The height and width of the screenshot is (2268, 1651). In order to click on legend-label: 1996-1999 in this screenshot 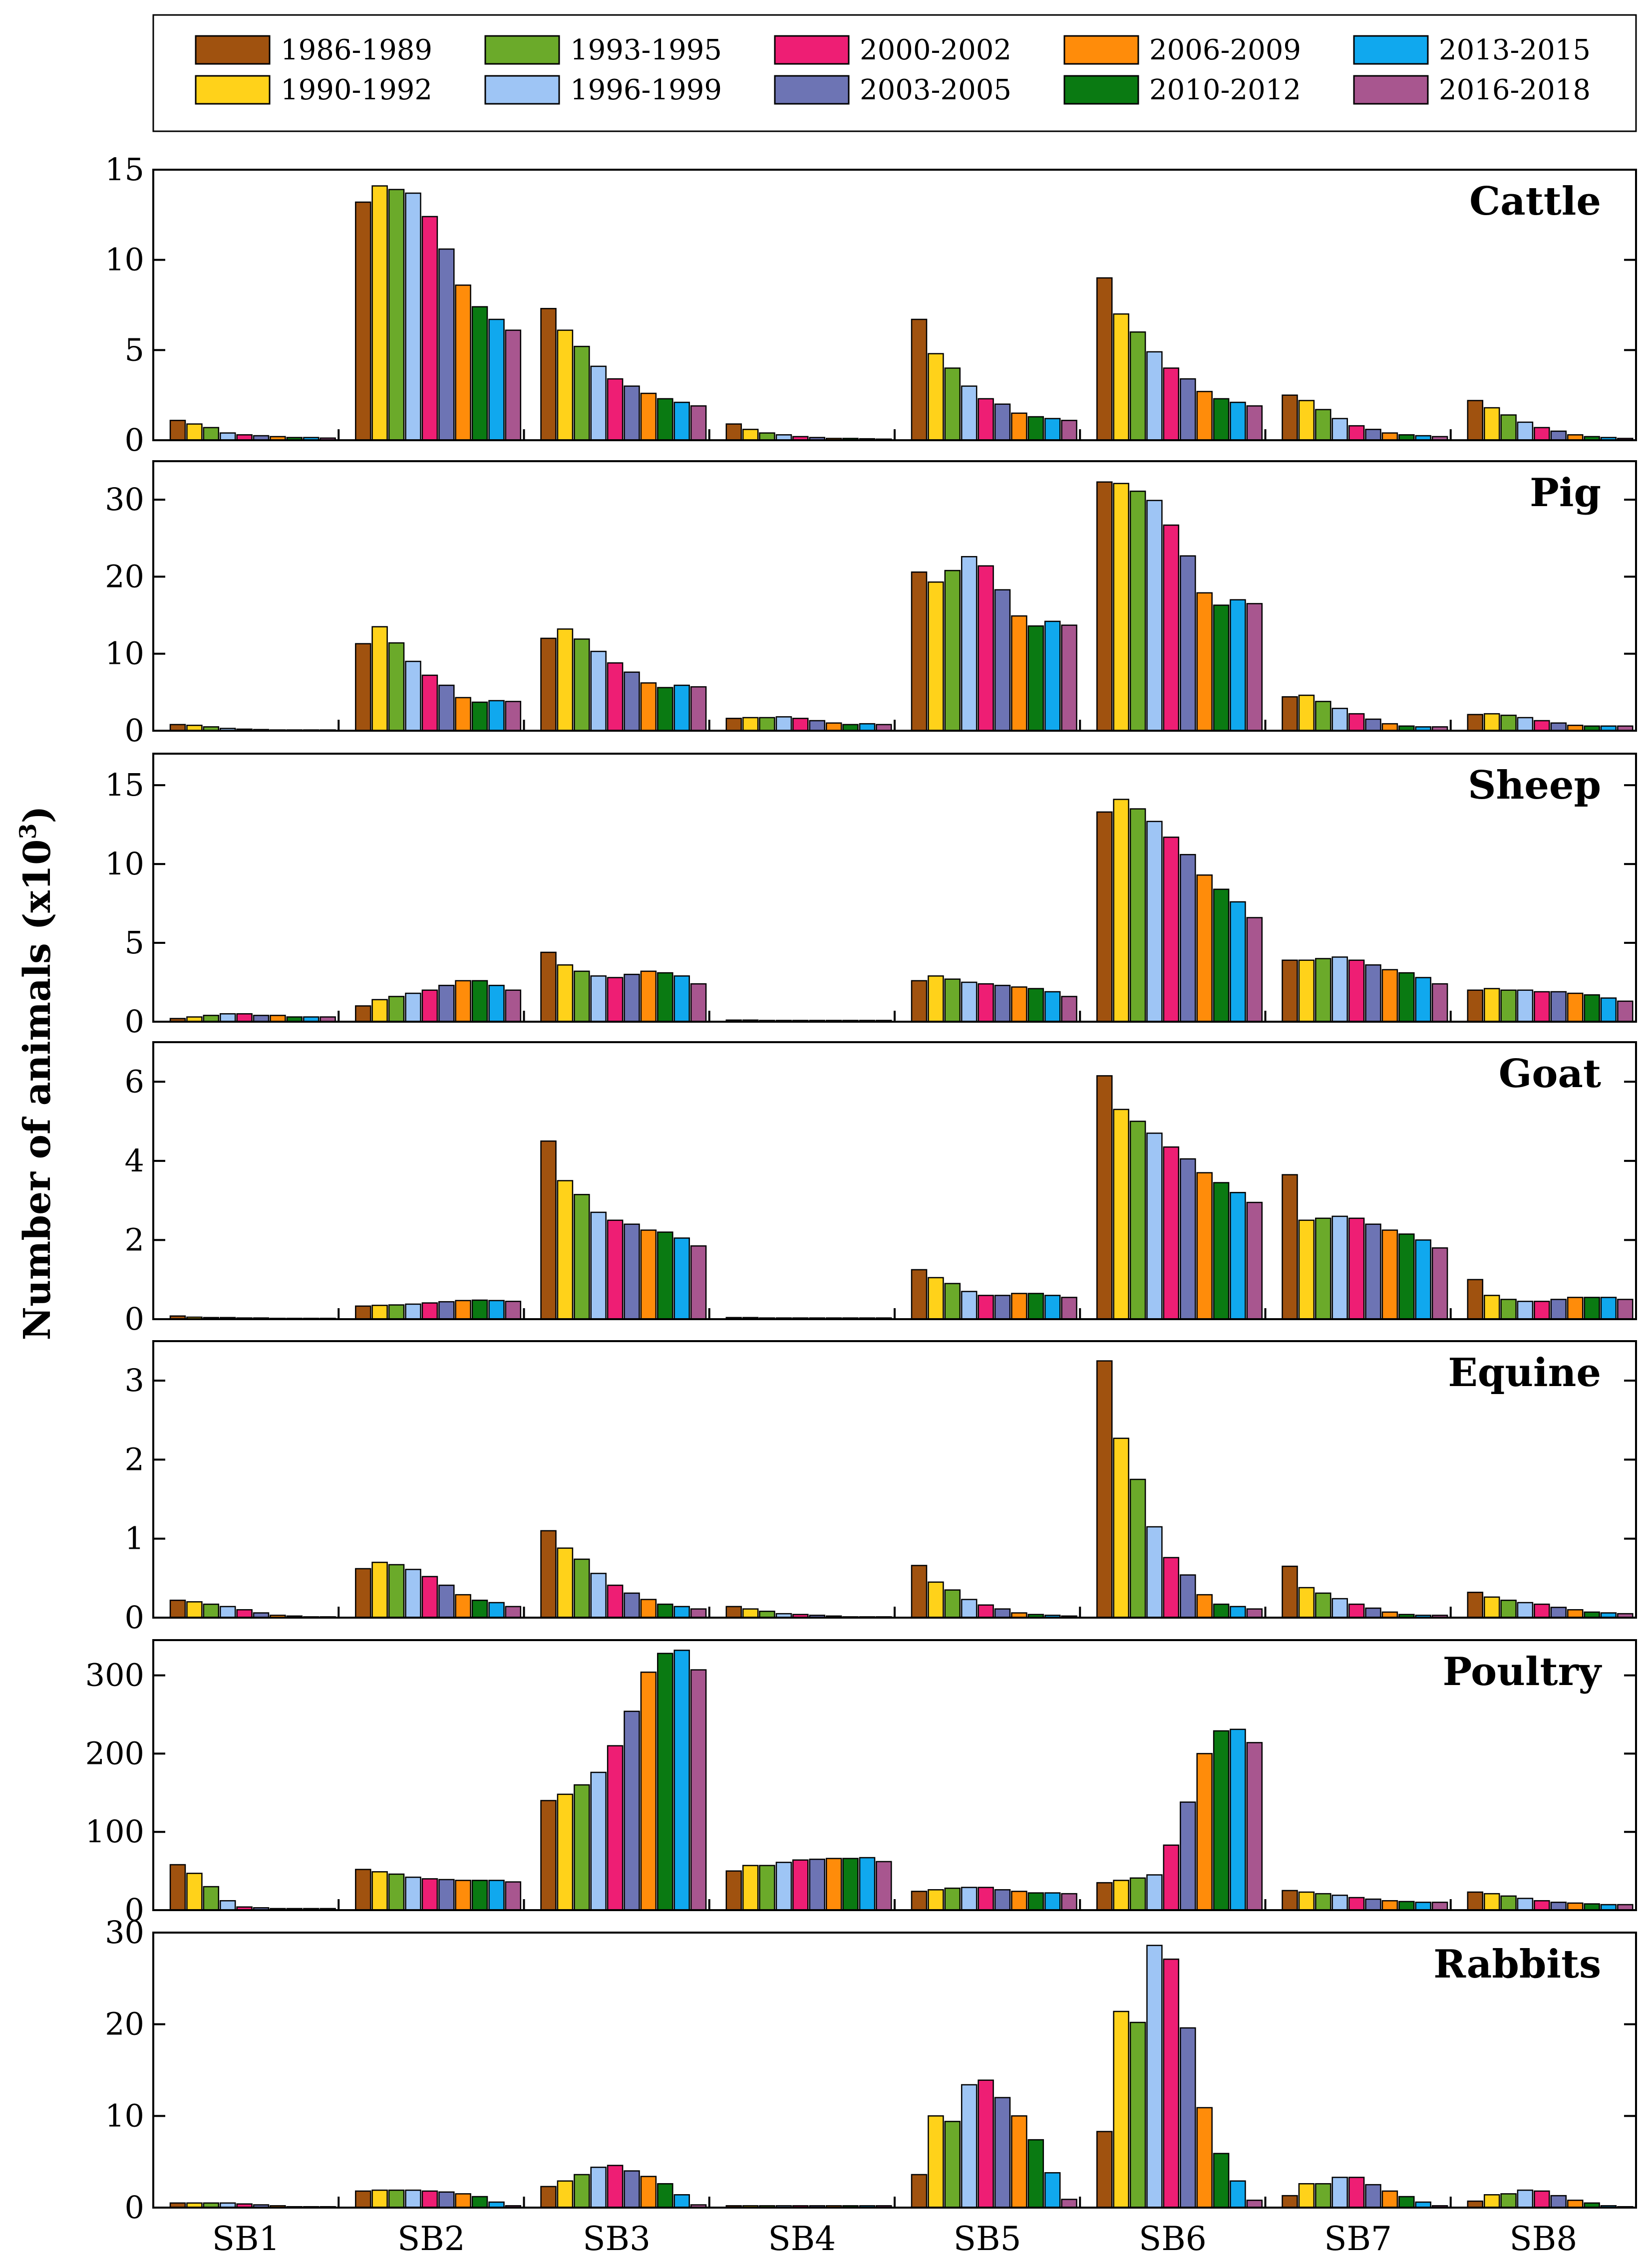, I will do `click(646, 90)`.